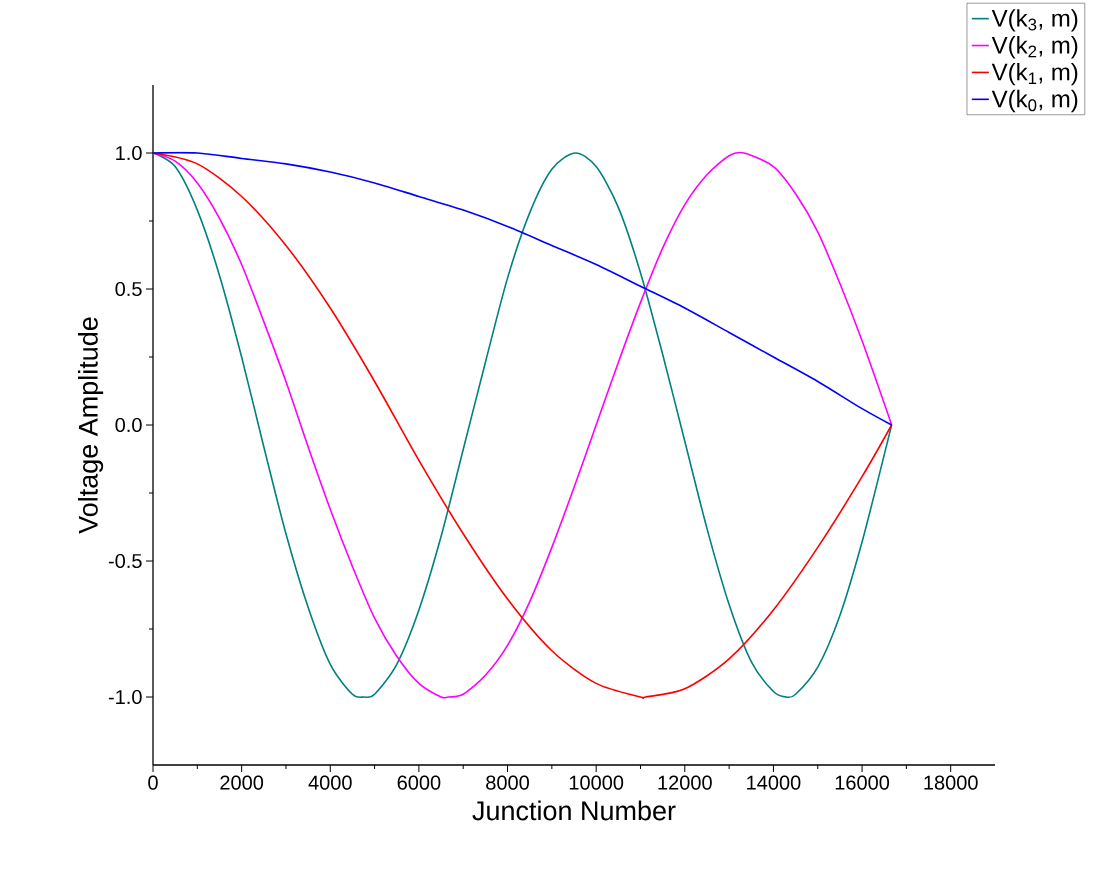 Image resolution: width=1095 pixels, height=873 pixels. I want to click on legend-label: V(k$_{3}$, m), so click(1034, 20).